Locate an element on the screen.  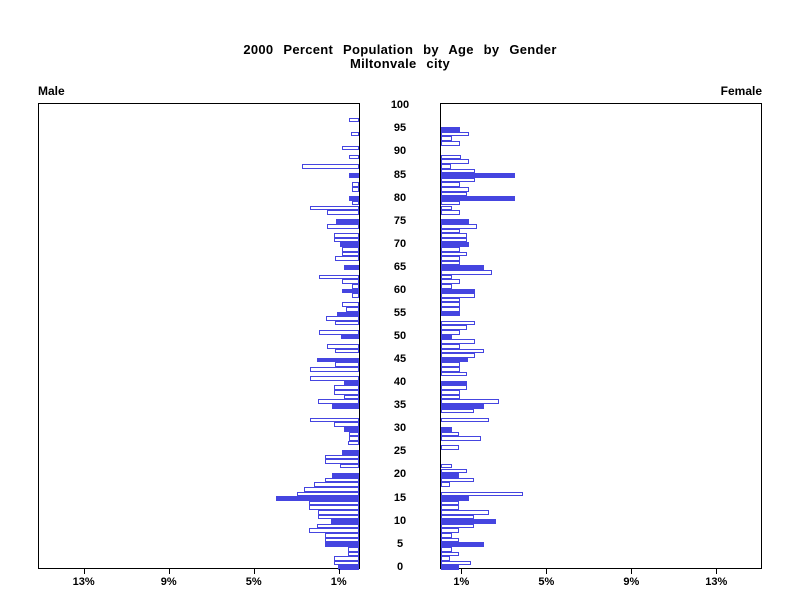
female-pct-tick-label-5%: 5% is located at coordinates (546, 582).